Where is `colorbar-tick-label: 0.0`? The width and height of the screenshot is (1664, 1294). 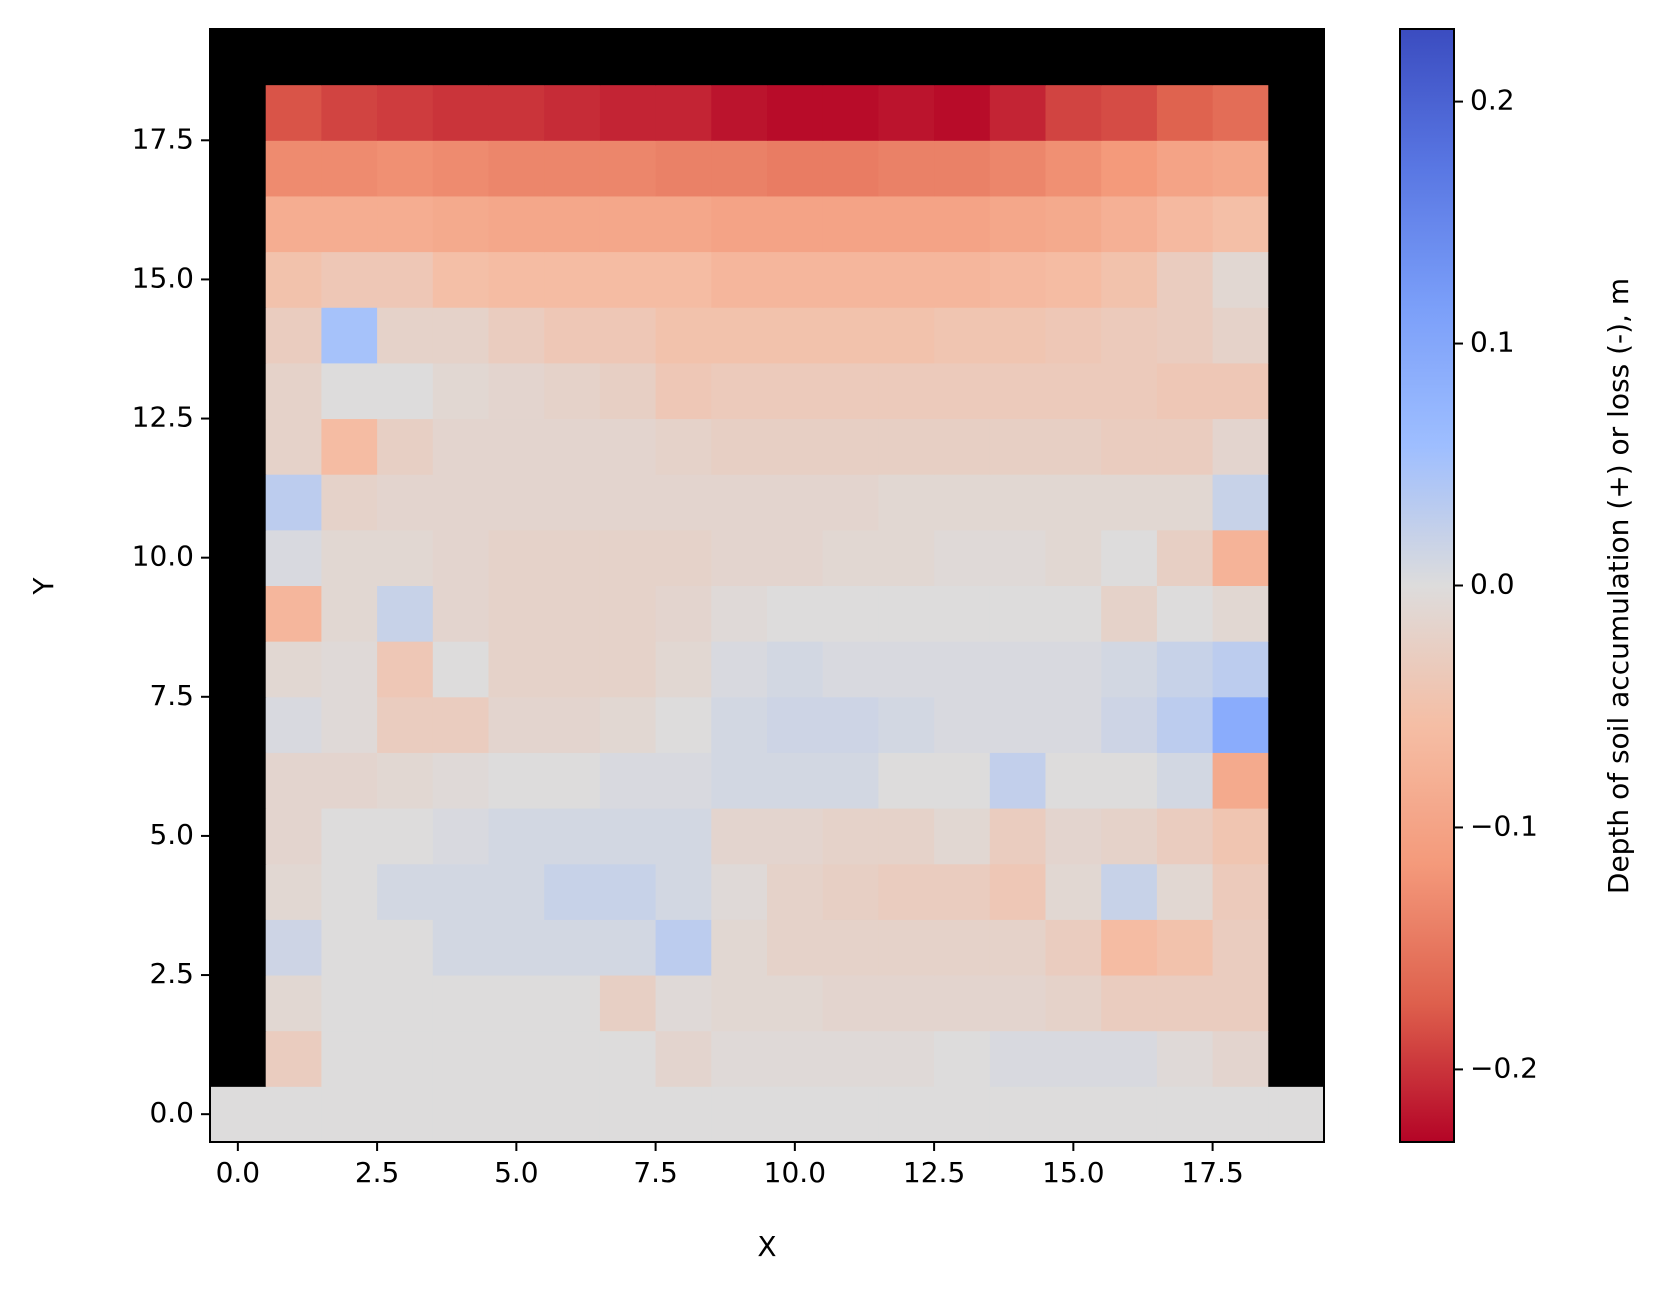
colorbar-tick-label: 0.0 is located at coordinates (1492, 584).